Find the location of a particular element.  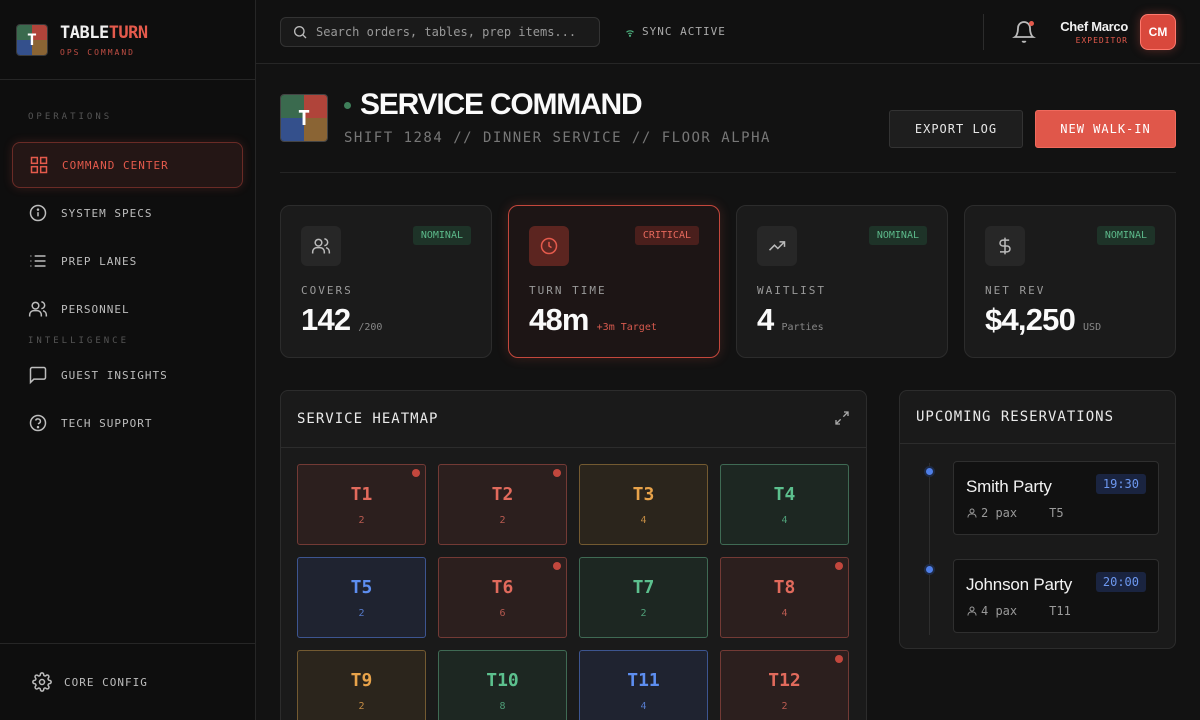

reservation-pax: 2 pax is located at coordinates (999, 513).